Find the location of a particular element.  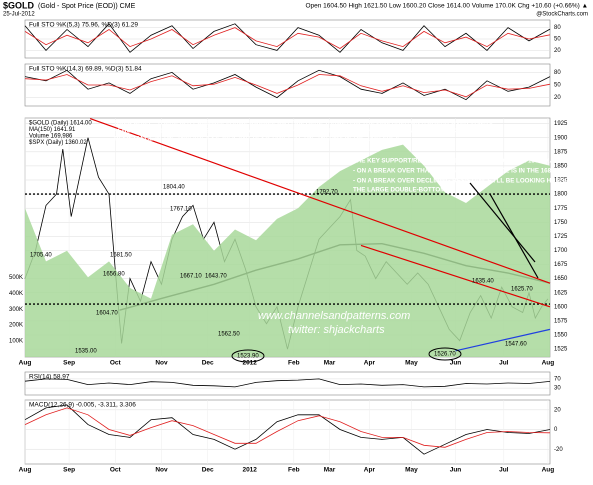

watermark: twitter: shjackcharts is located at coordinates (336, 330).